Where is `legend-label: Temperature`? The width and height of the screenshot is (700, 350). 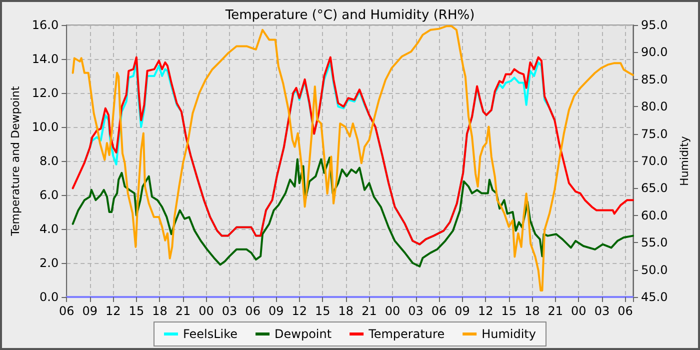 legend-label: Temperature is located at coordinates (406, 334).